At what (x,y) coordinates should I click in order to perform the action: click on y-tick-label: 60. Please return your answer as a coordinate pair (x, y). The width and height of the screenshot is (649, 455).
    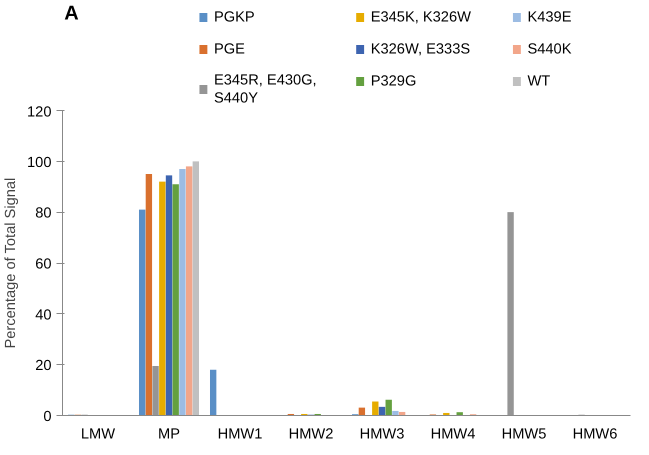
    Looking at the image, I should click on (43, 264).